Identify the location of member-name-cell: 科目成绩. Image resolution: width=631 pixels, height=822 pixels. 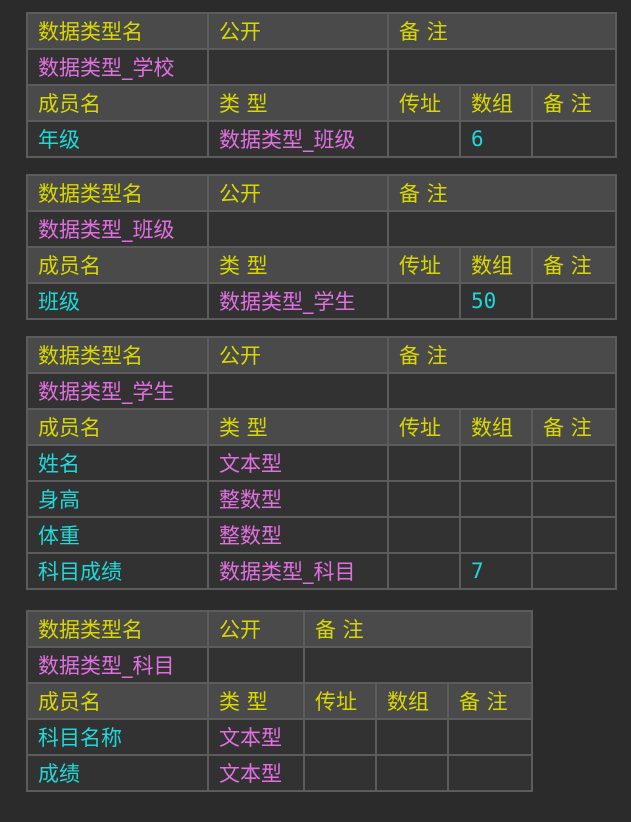
(117, 571).